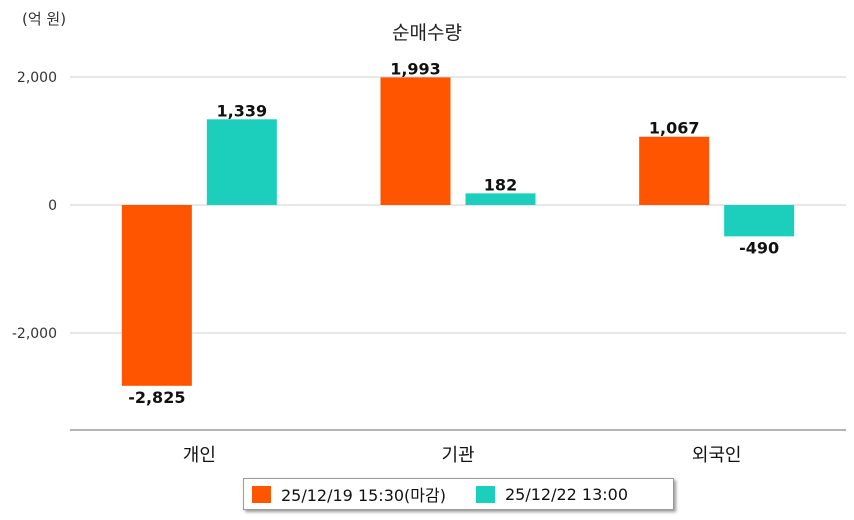 The image size is (854, 520). What do you see at coordinates (427, 33) in the screenshot?
I see `chart-title: 순매수량` at bounding box center [427, 33].